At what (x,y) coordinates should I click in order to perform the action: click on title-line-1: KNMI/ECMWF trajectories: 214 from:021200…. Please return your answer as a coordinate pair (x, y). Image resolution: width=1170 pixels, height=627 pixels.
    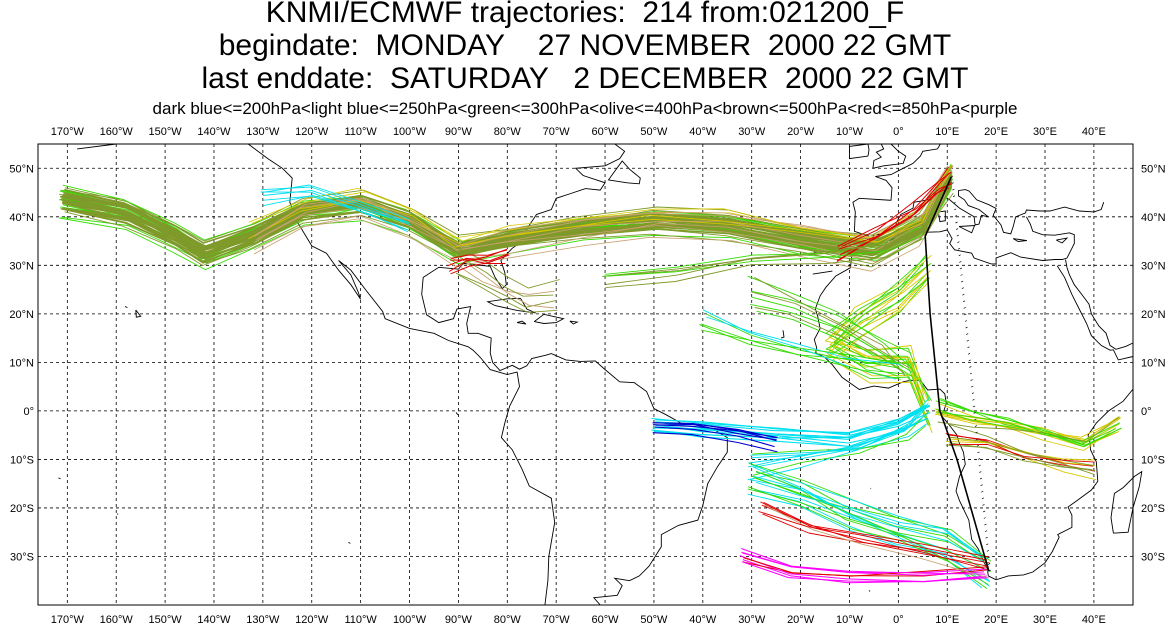
    Looking at the image, I should click on (585, 14).